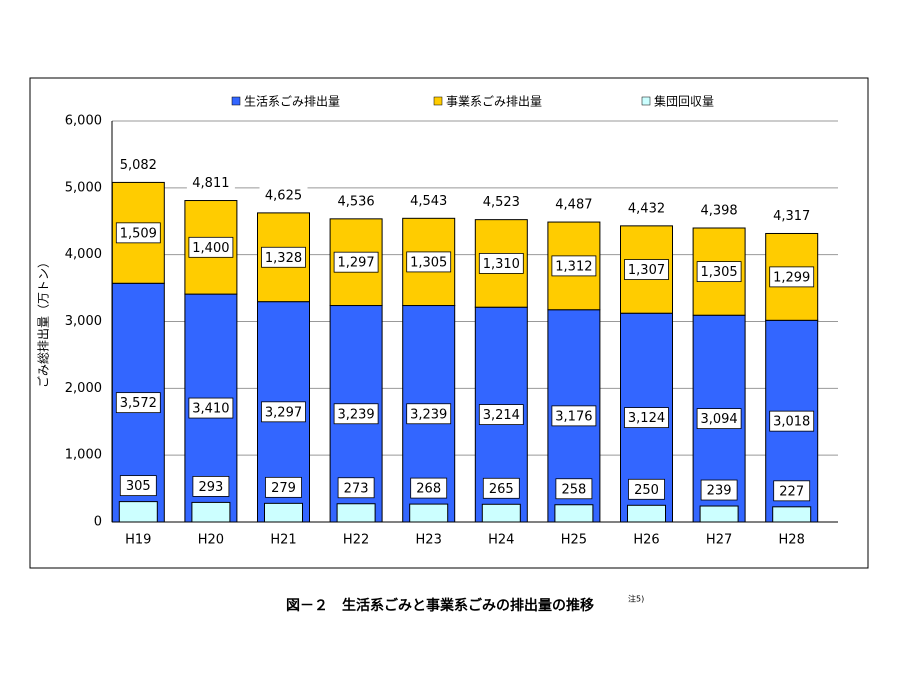  I want to click on y-tick-label: 3,000, so click(83, 321).